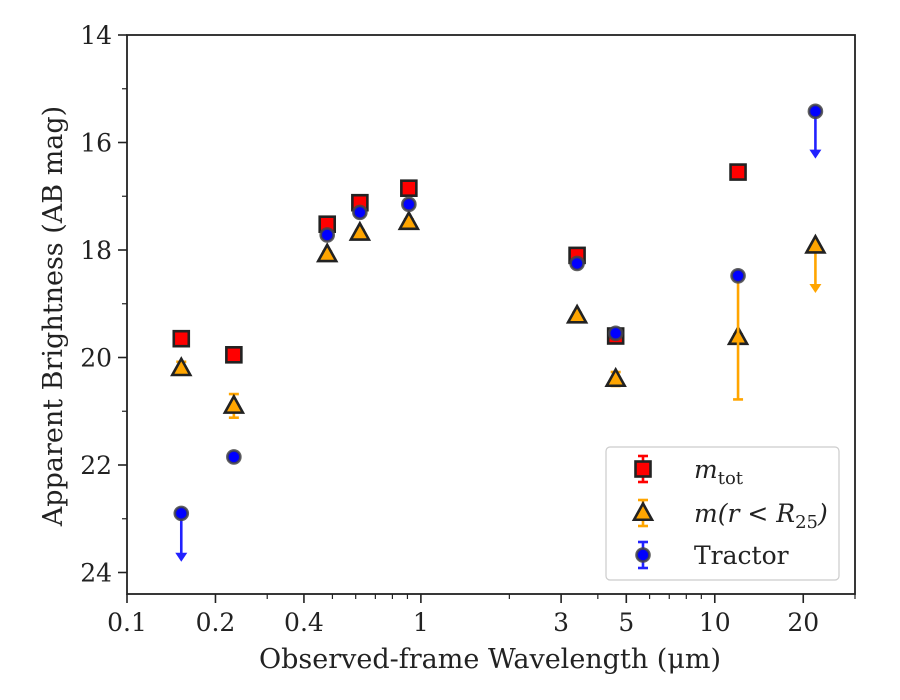  I want to click on x-tick-label: 0.4, so click(304, 622).